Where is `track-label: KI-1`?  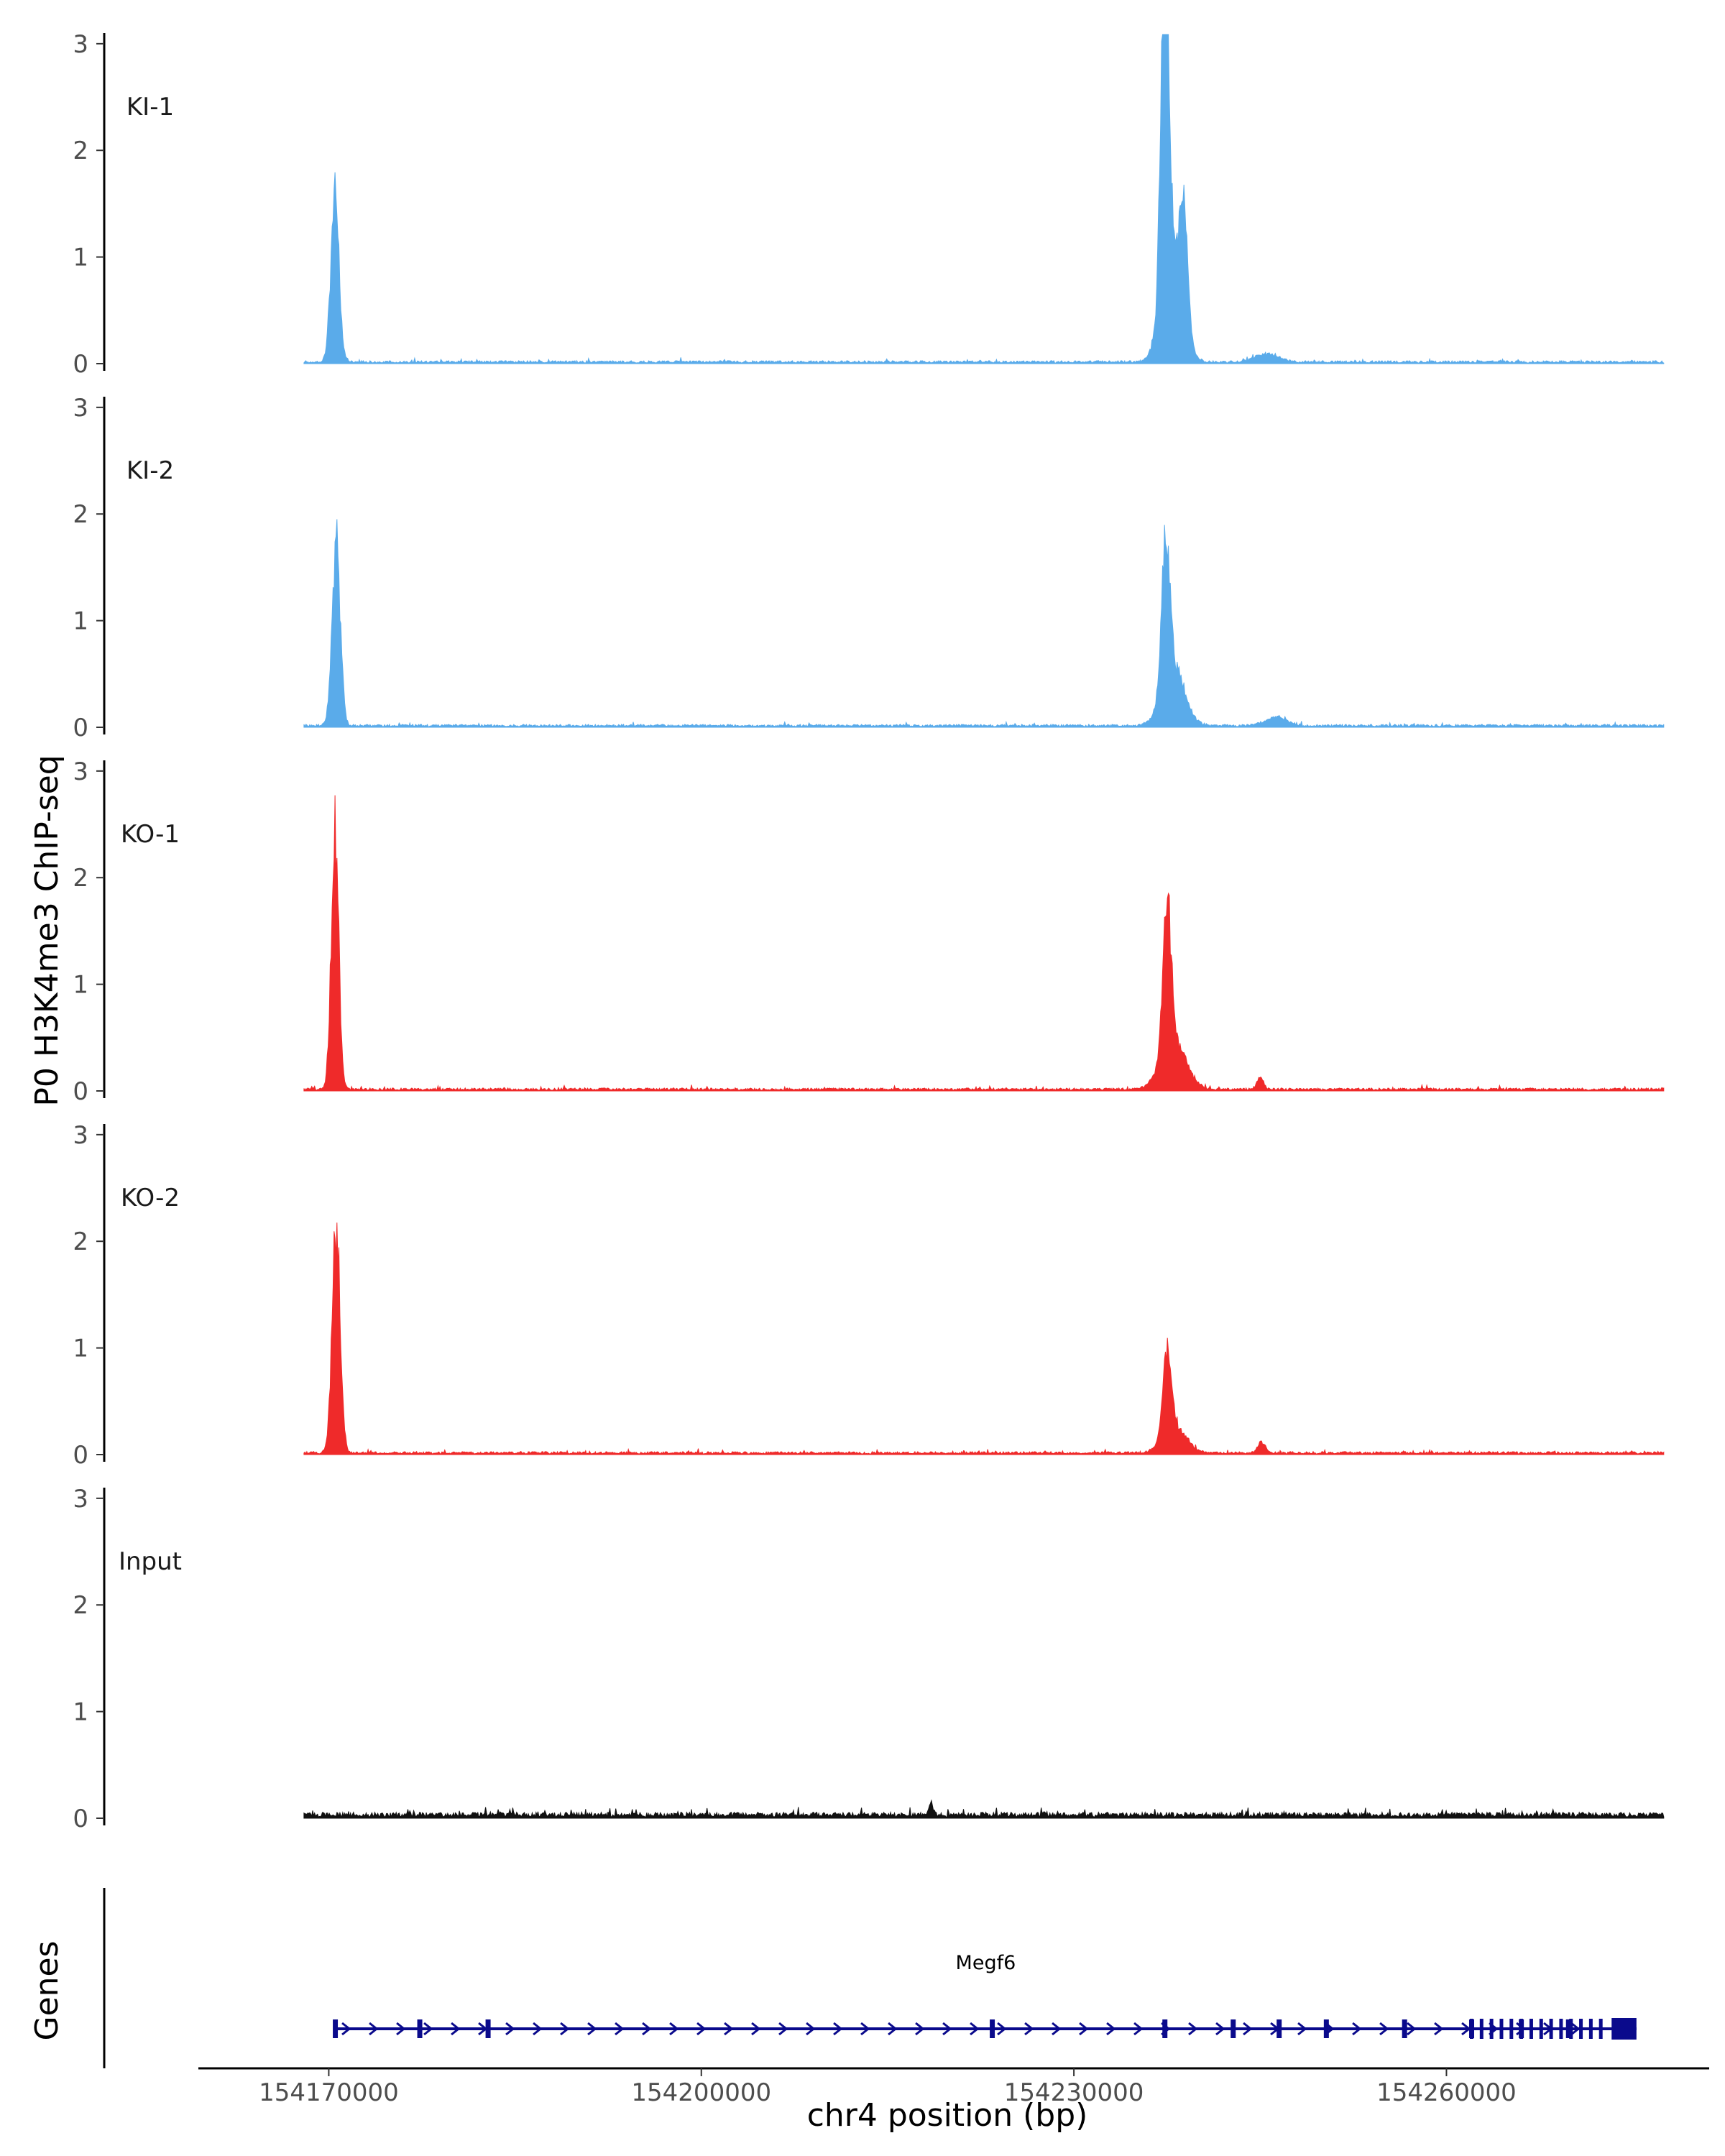
track-label: KI-1 is located at coordinates (150, 107).